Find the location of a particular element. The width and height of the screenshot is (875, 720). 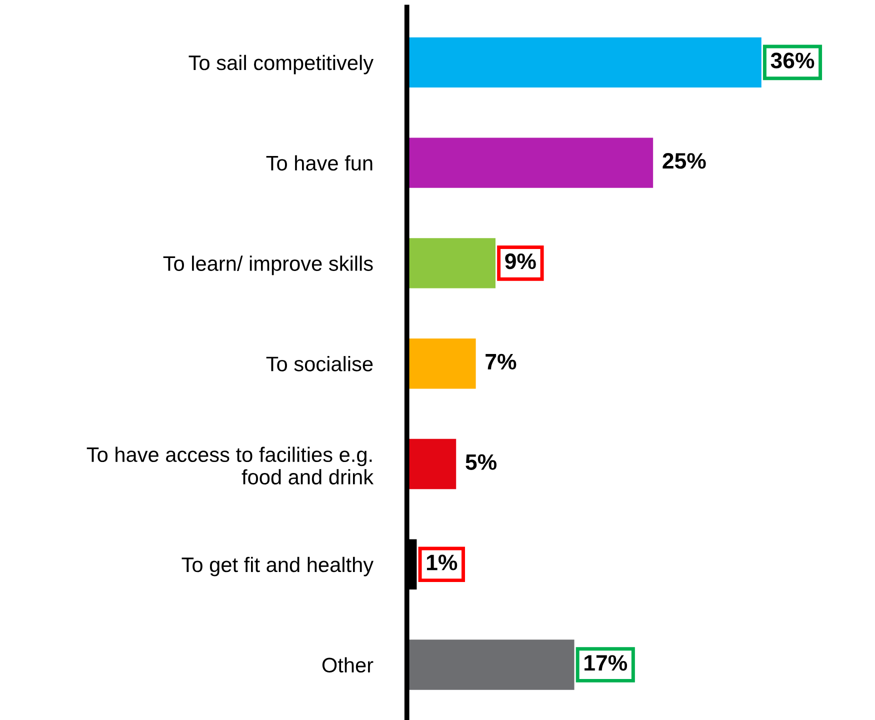

y-tick-label: To get fit and healthy is located at coordinates (278, 566).